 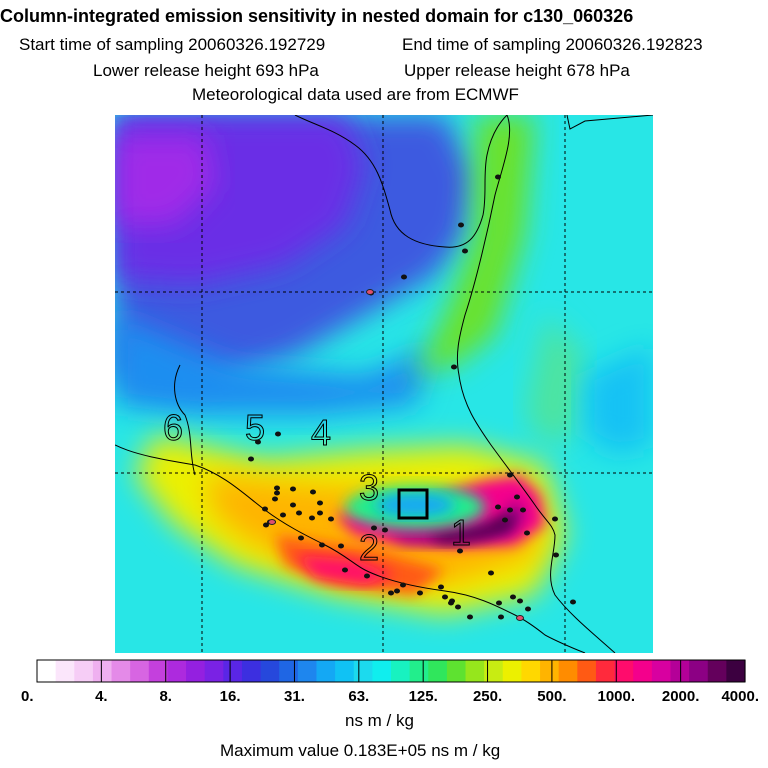 What do you see at coordinates (206, 70) in the screenshot?
I see `lower-release-text: Lower release height 693 hPa` at bounding box center [206, 70].